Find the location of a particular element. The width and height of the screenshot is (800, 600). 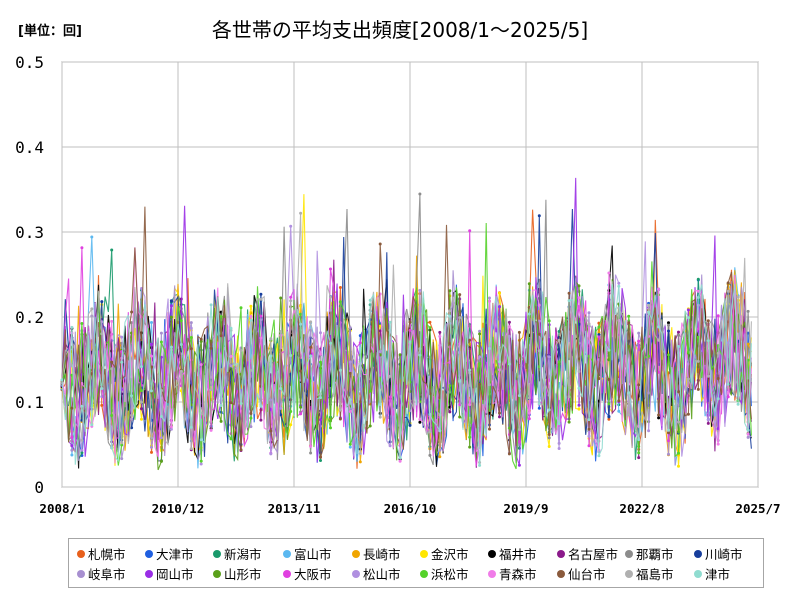

legend-label: 大津市 is located at coordinates (175, 554).